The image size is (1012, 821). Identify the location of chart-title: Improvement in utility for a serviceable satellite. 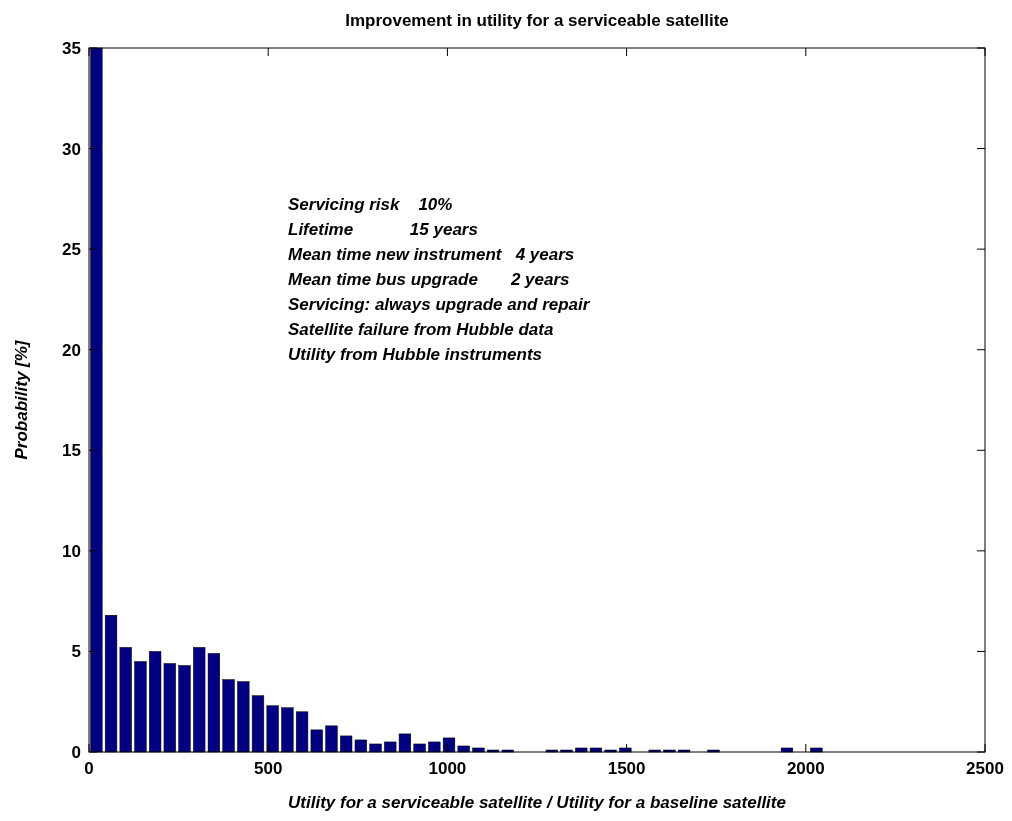
(537, 20).